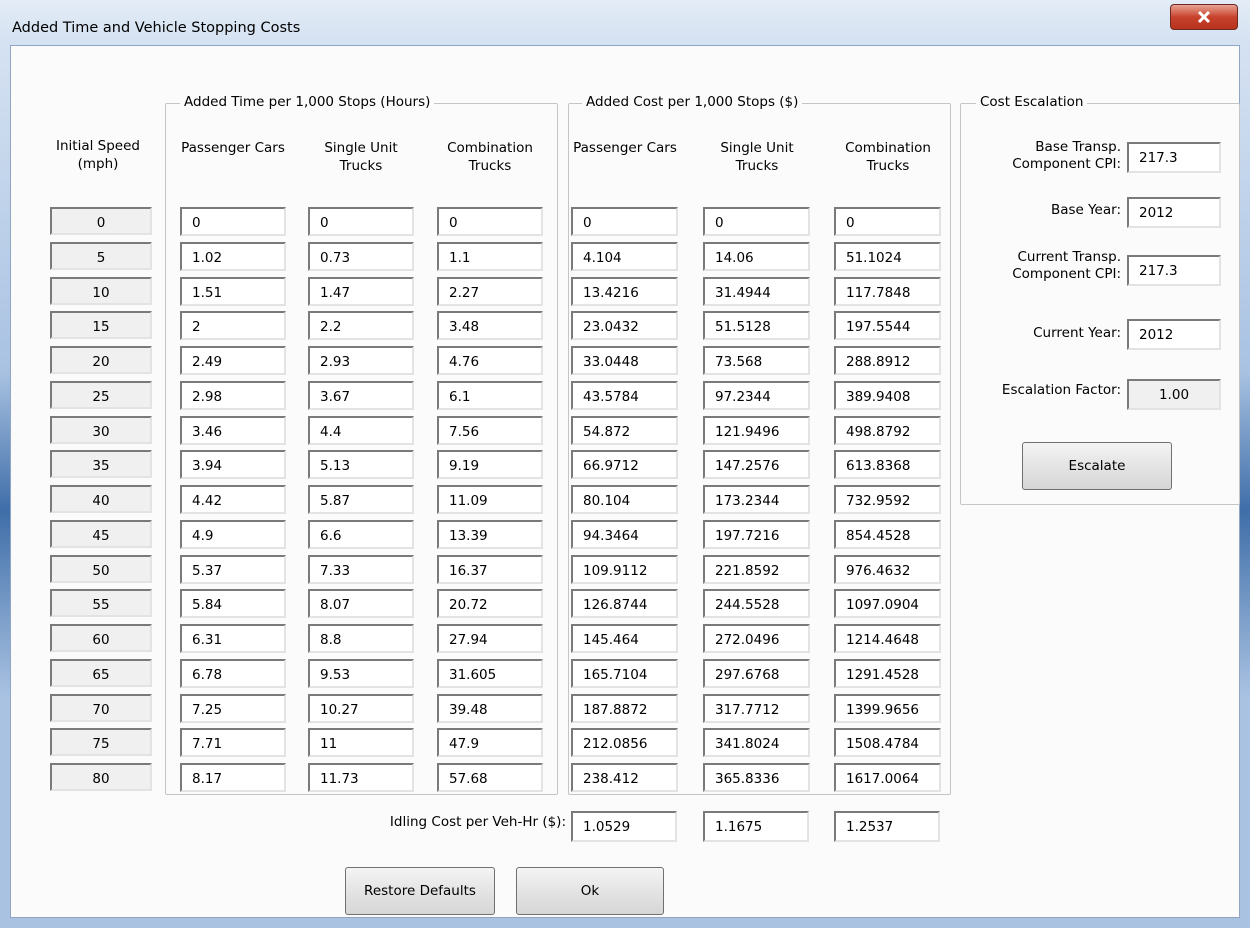 The height and width of the screenshot is (928, 1250). Describe the element at coordinates (756, 826) in the screenshot. I see `idling-input: 1.1675` at that location.